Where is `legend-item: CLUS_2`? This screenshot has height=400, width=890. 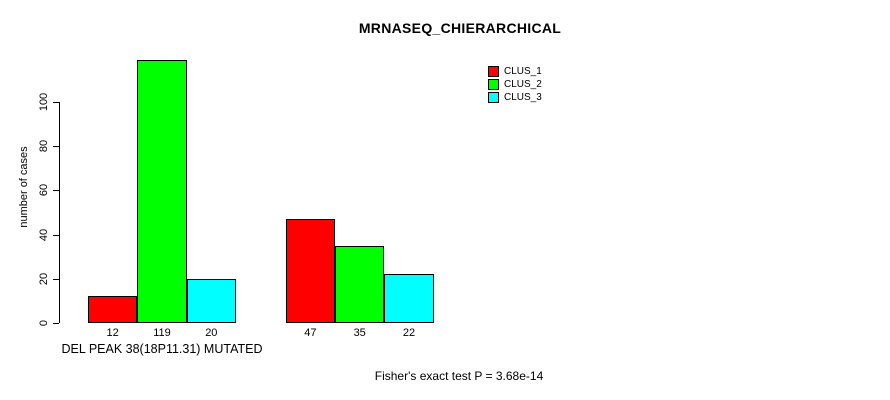
legend-item: CLUS_2 is located at coordinates (515, 84).